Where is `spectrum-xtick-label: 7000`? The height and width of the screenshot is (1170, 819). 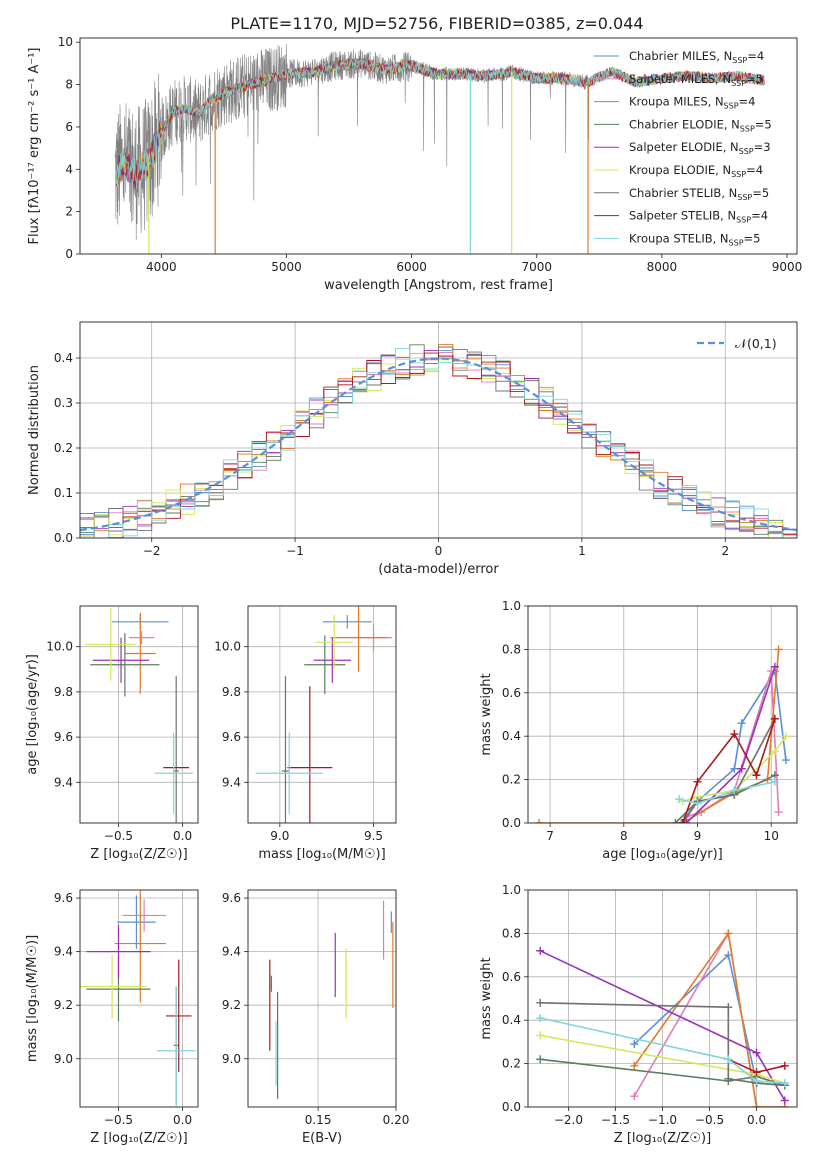 spectrum-xtick-label: 7000 is located at coordinates (536, 267).